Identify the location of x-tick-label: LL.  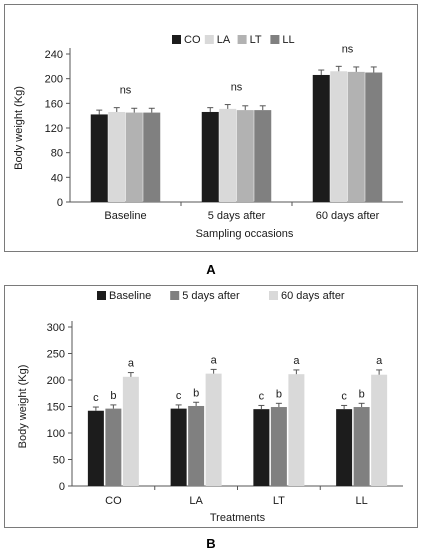
(362, 501).